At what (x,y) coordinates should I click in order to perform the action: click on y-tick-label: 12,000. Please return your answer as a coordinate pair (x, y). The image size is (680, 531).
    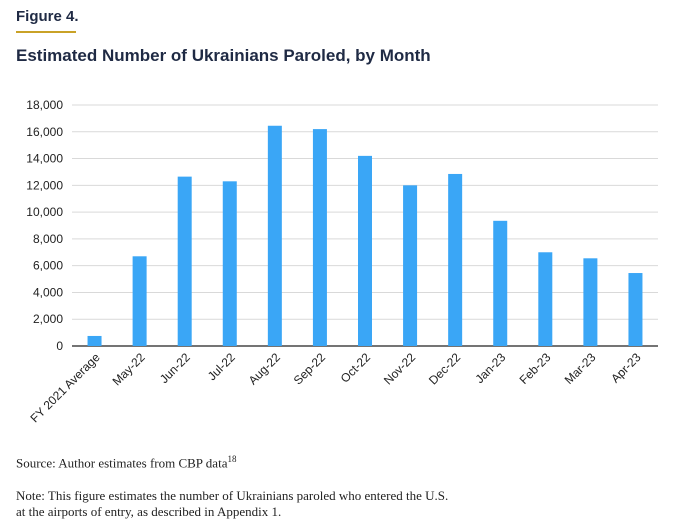
    Looking at the image, I should click on (44, 185).